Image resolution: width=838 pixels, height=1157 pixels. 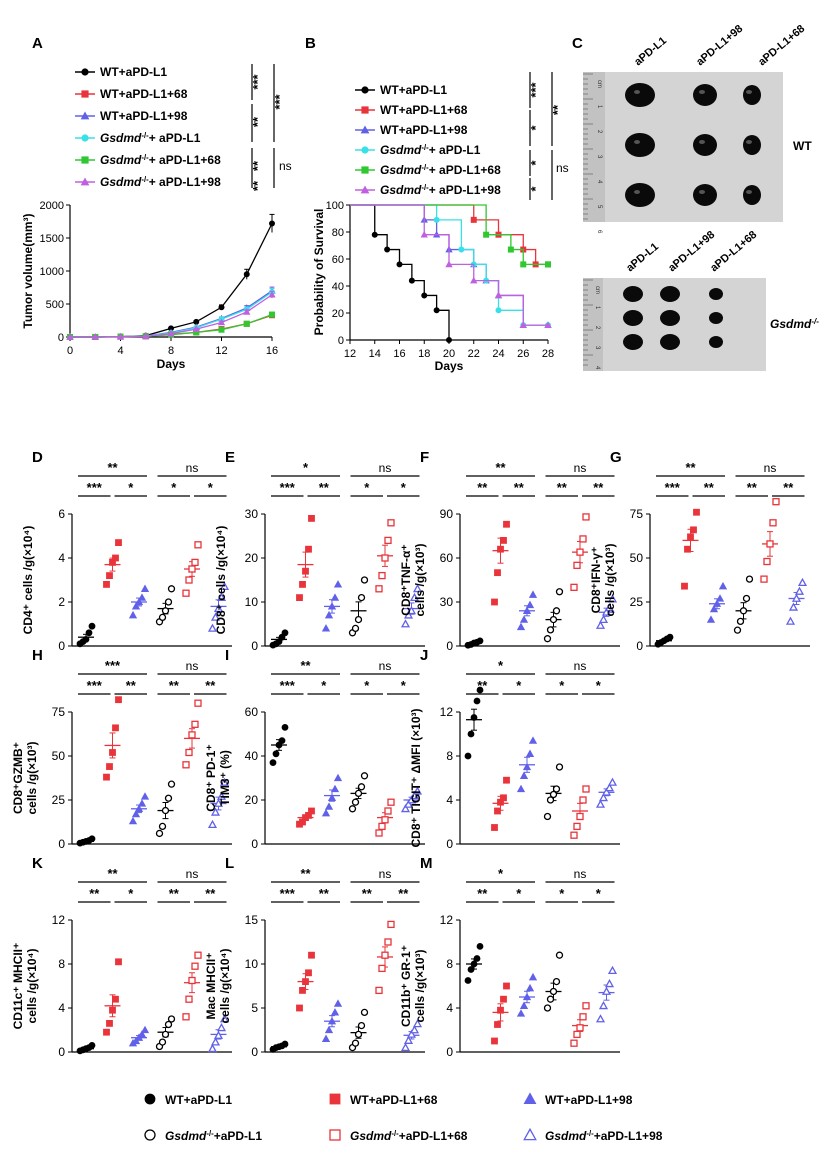 I want to click on legend-label: Gsdmd-/-+aPD-L1+68, so click(x=409, y=1136).